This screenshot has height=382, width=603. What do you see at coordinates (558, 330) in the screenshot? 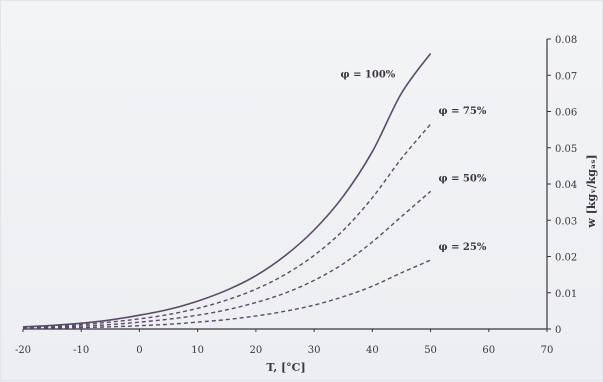
I see `y-tick-label: 0` at bounding box center [558, 330].